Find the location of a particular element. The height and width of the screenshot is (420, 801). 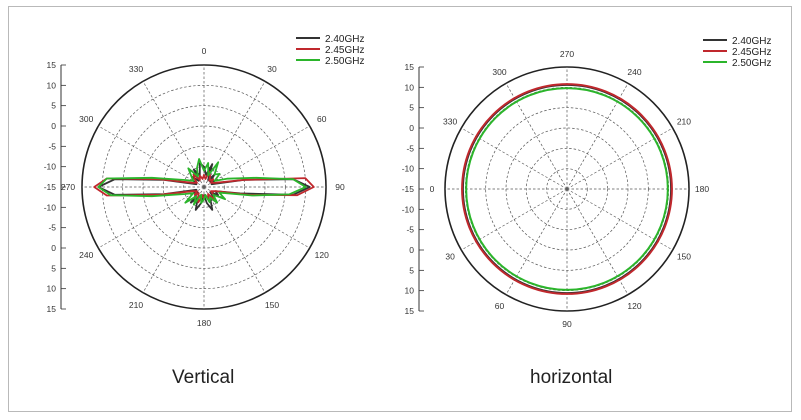

r-tick-label-1-9: 0 is located at coordinates (53, 248).